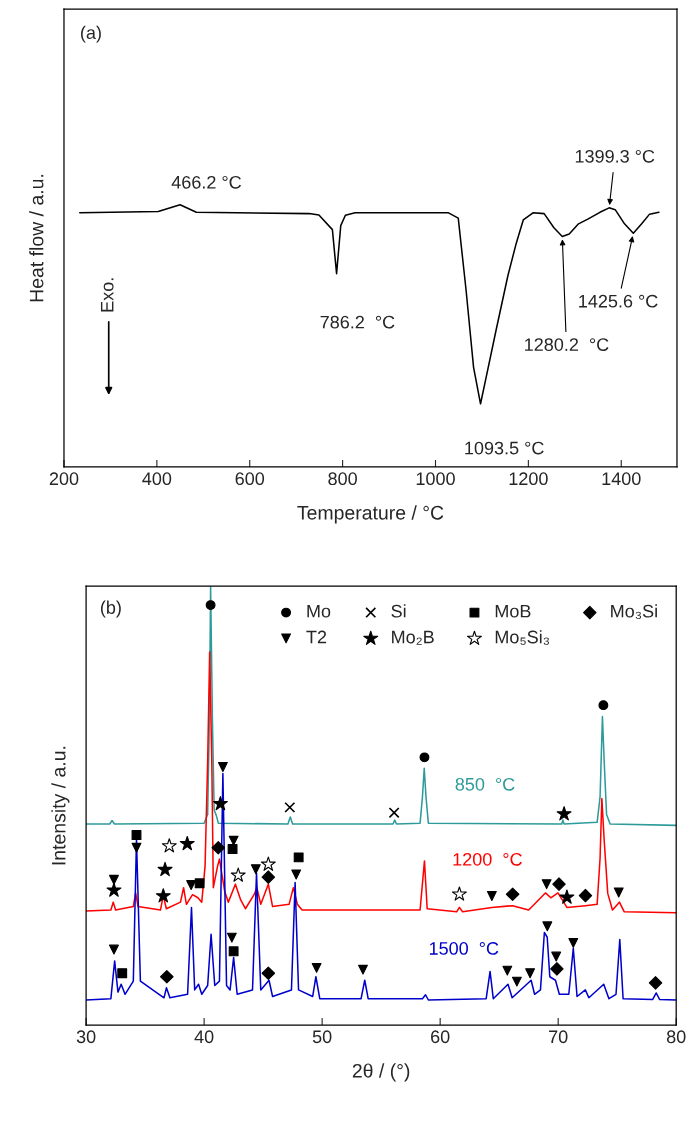 The height and width of the screenshot is (1128, 700). What do you see at coordinates (357, 322) in the screenshot?
I see `annotation: 786.2 °C` at bounding box center [357, 322].